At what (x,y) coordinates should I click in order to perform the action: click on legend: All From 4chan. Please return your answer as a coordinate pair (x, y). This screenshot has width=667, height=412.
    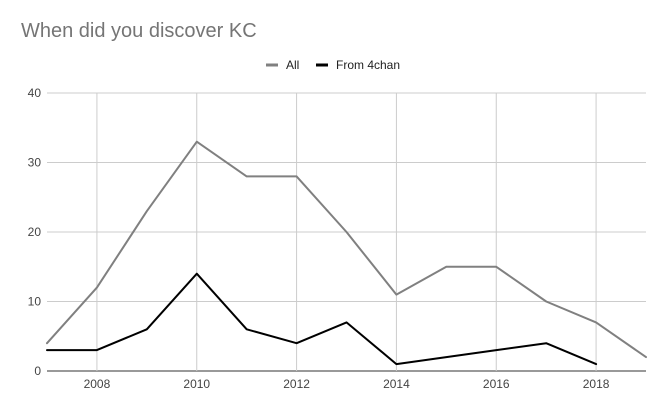
    Looking at the image, I should click on (333, 65).